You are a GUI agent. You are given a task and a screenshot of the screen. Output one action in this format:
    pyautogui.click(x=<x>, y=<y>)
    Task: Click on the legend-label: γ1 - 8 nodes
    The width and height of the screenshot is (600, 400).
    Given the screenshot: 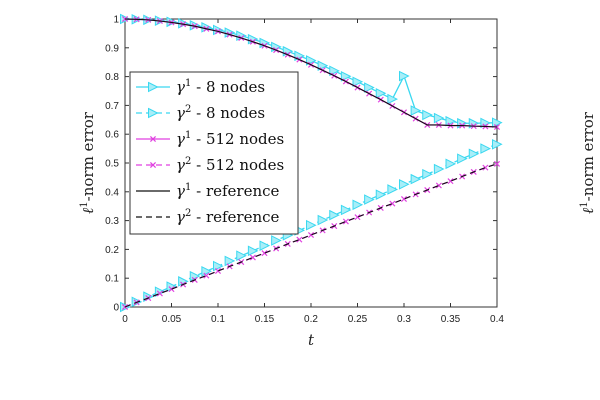 What is the action you would take?
    pyautogui.click(x=220, y=87)
    